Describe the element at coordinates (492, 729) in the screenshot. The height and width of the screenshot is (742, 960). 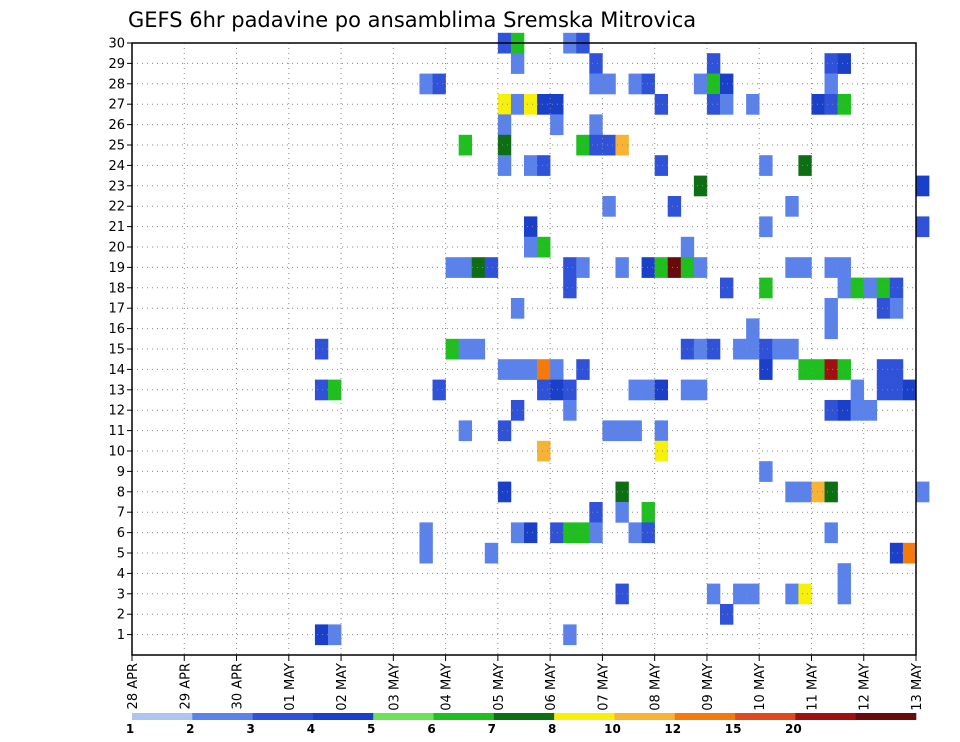
I see `colorbar-label: 7` at that location.